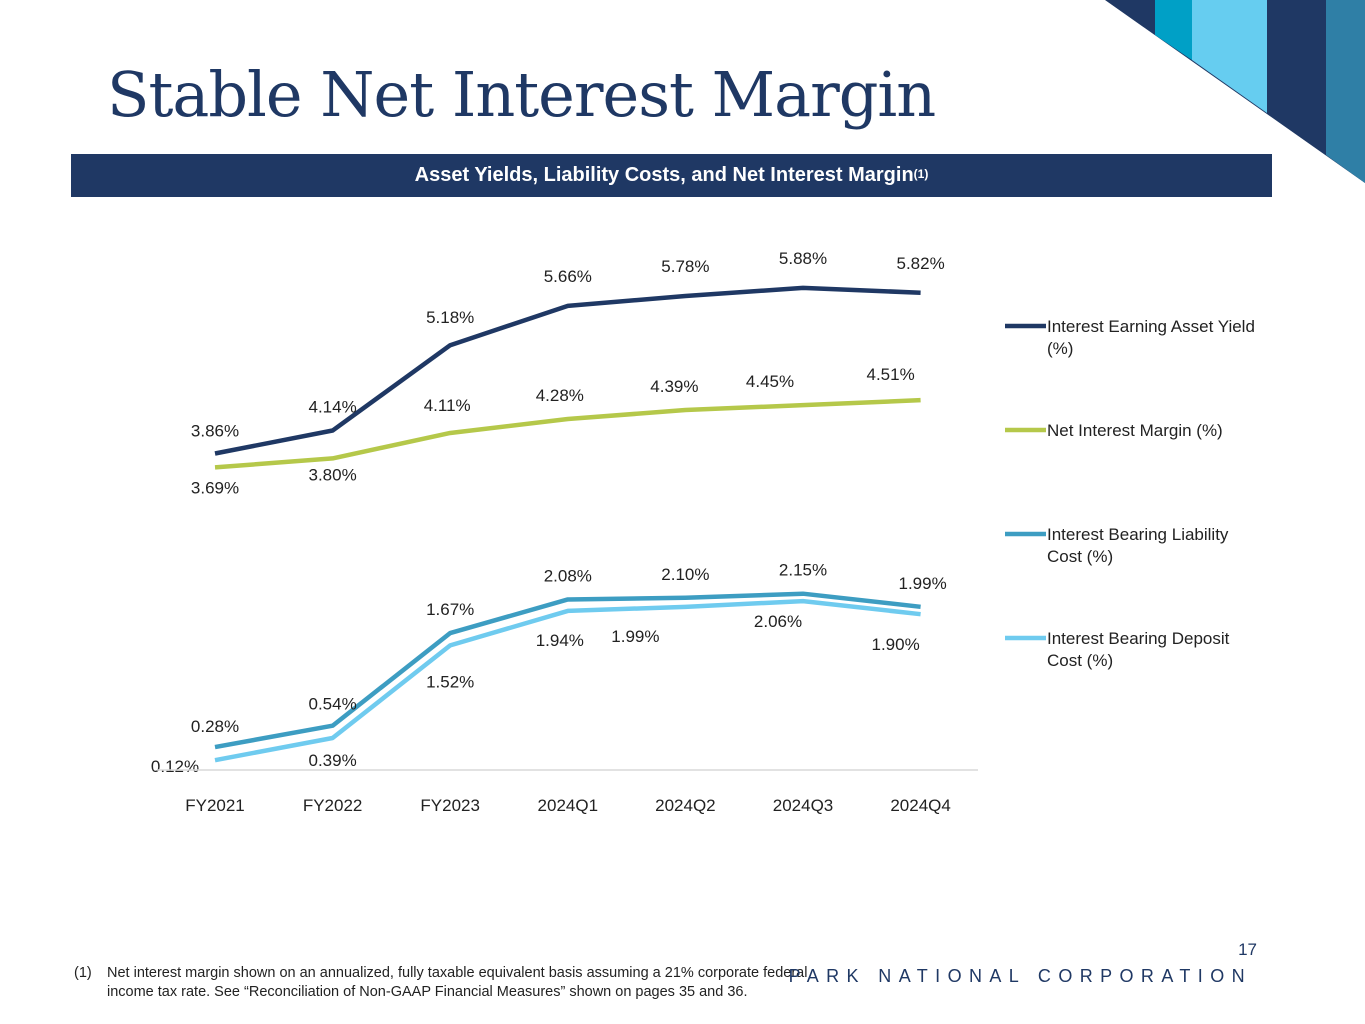  Describe the element at coordinates (568, 805) in the screenshot. I see `x-tick-label: 2024Q1` at that location.